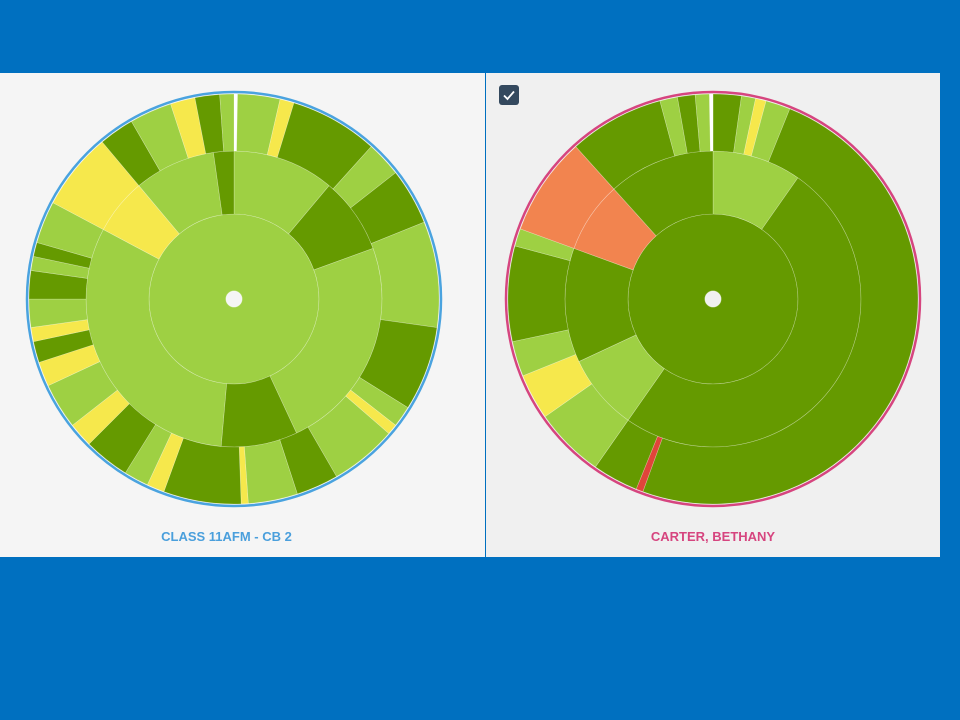 This screenshot has height=720, width=960. I want to click on check-icon, so click(509, 95).